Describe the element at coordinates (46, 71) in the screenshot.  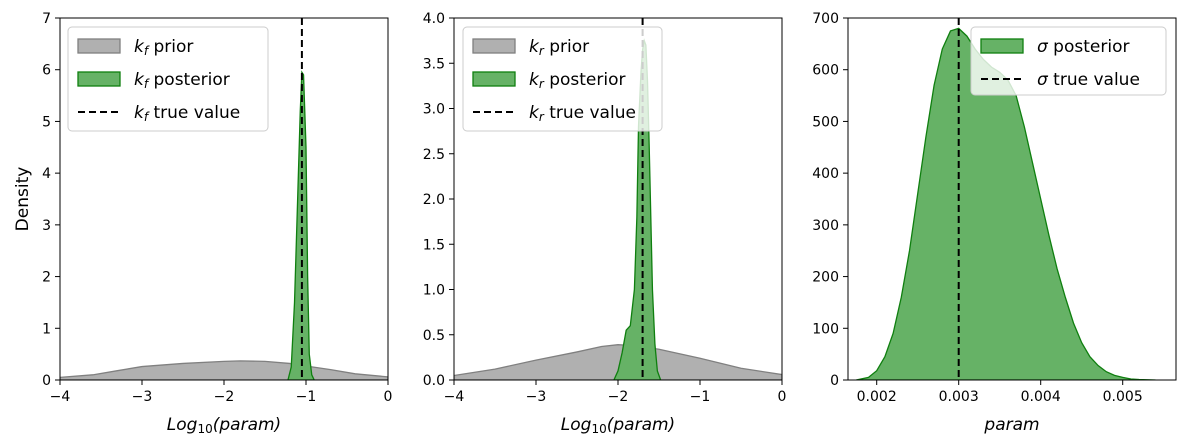
I see `y-tick-label: 6` at that location.